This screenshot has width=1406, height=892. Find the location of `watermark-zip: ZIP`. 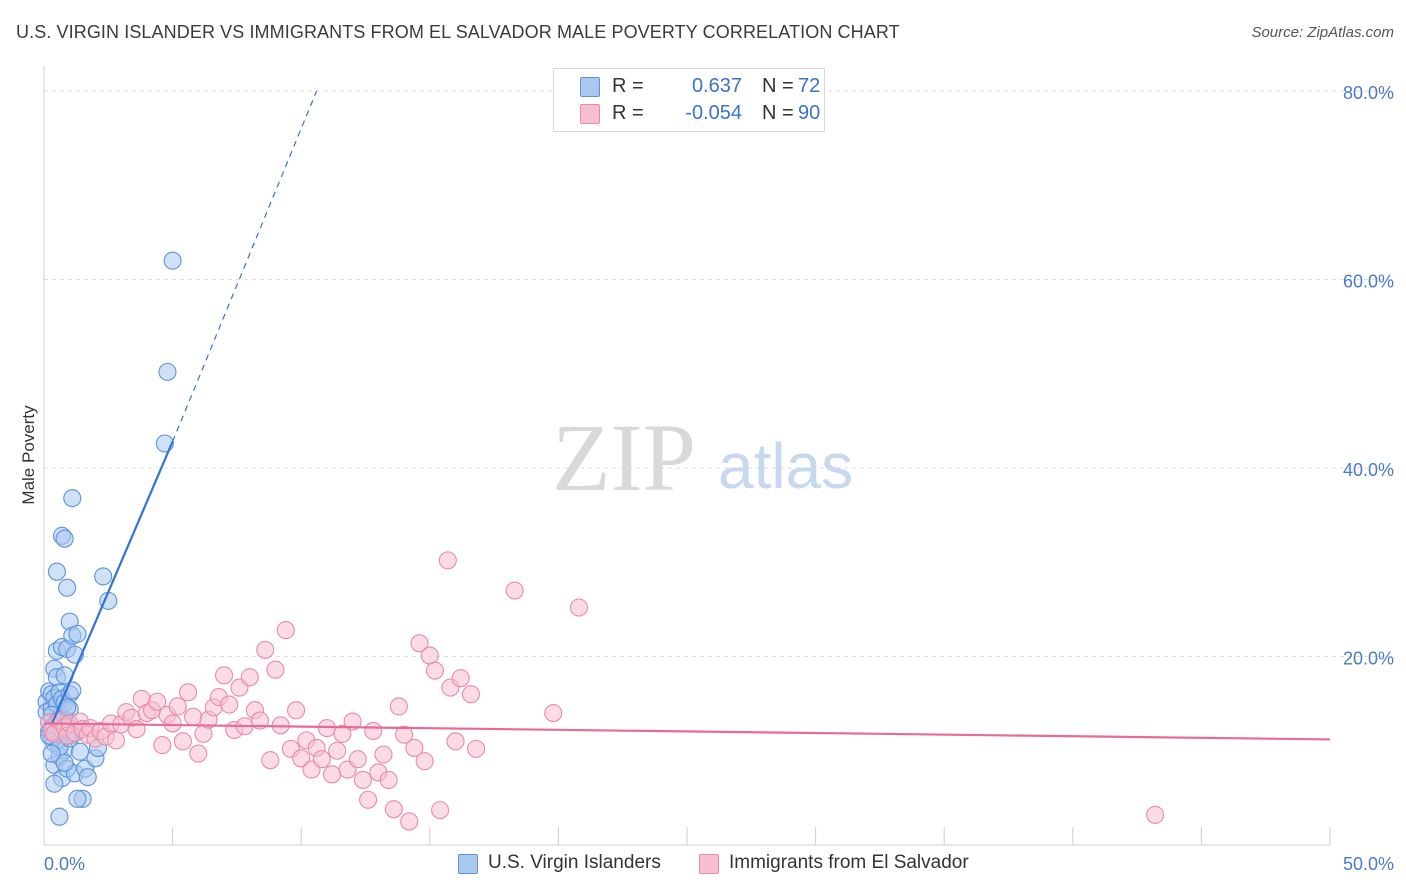

watermark-zip: ZIP is located at coordinates (624, 457).